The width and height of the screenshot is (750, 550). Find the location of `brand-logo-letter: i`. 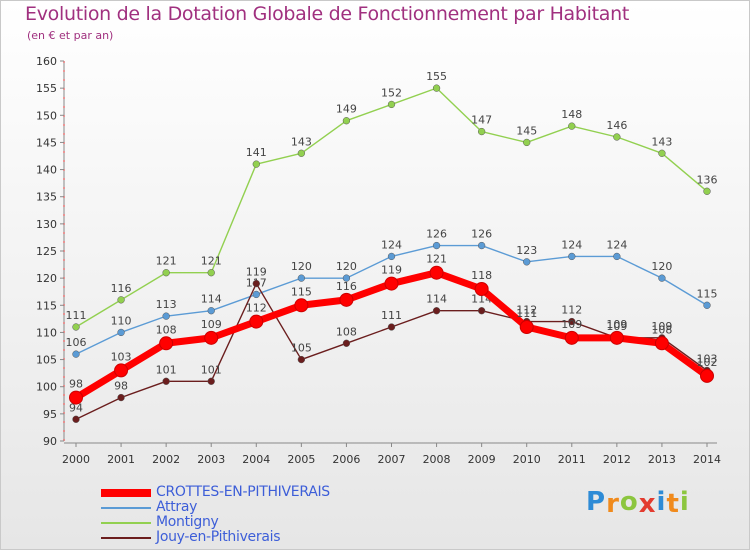

brand-logo-letter: i is located at coordinates (661, 502).